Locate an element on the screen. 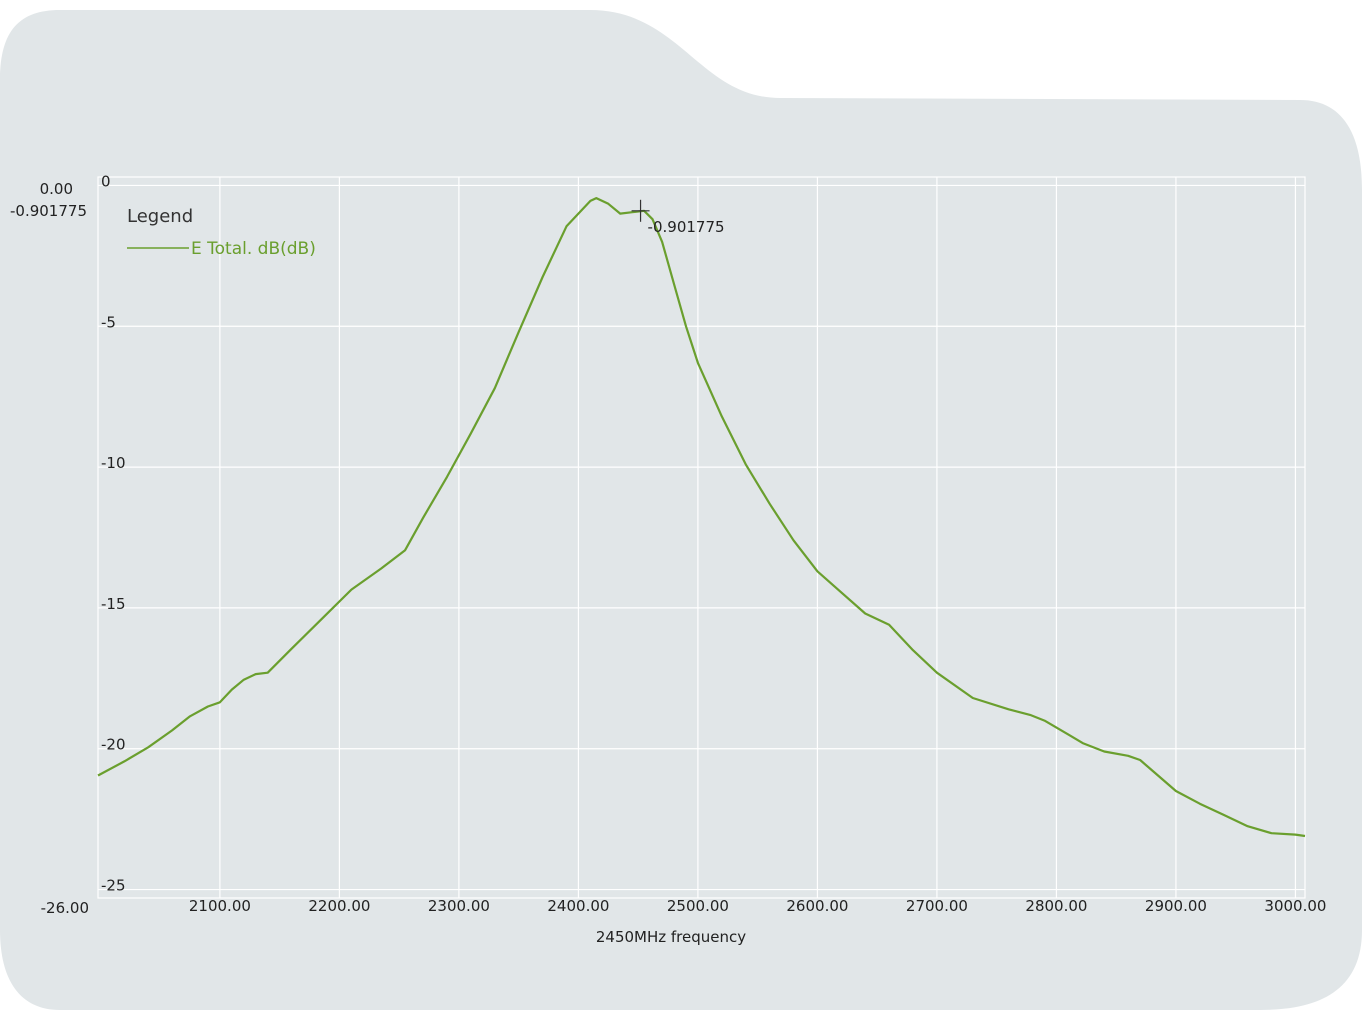 The width and height of the screenshot is (1367, 1016). x-tick-label: 2500.00 is located at coordinates (698, 906).